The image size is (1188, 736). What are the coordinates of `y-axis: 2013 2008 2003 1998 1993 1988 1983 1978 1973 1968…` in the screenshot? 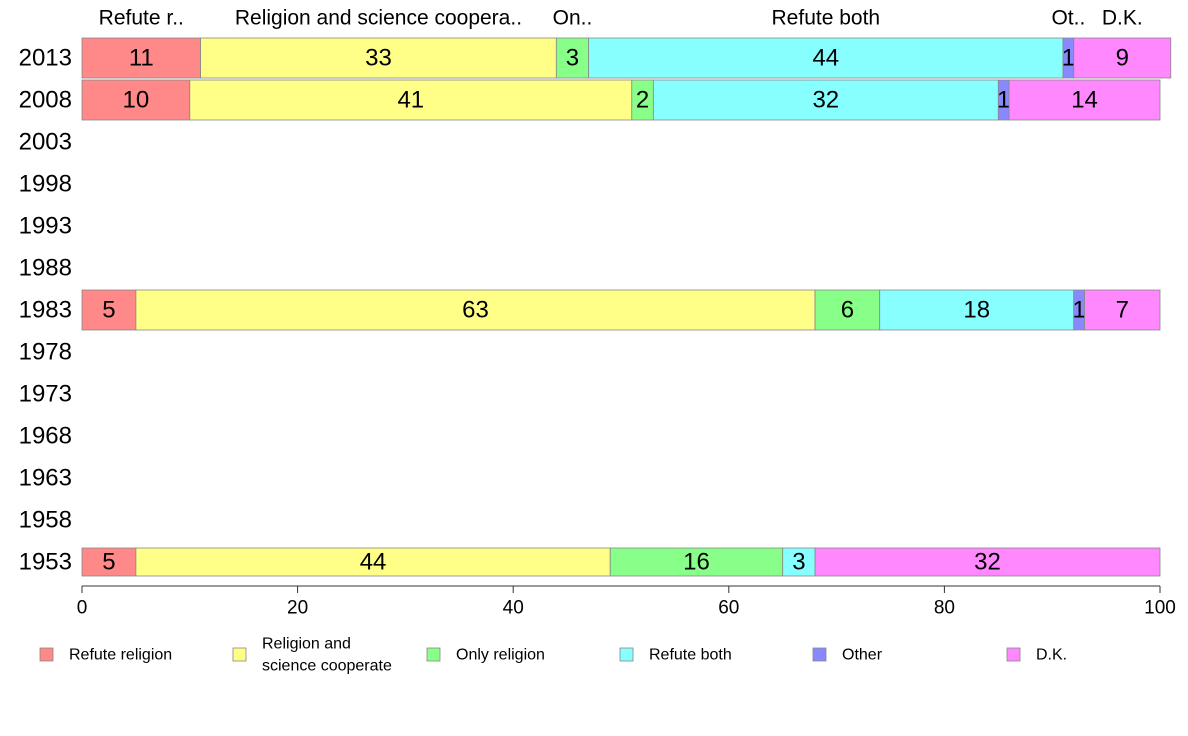 It's located at (45, 310).